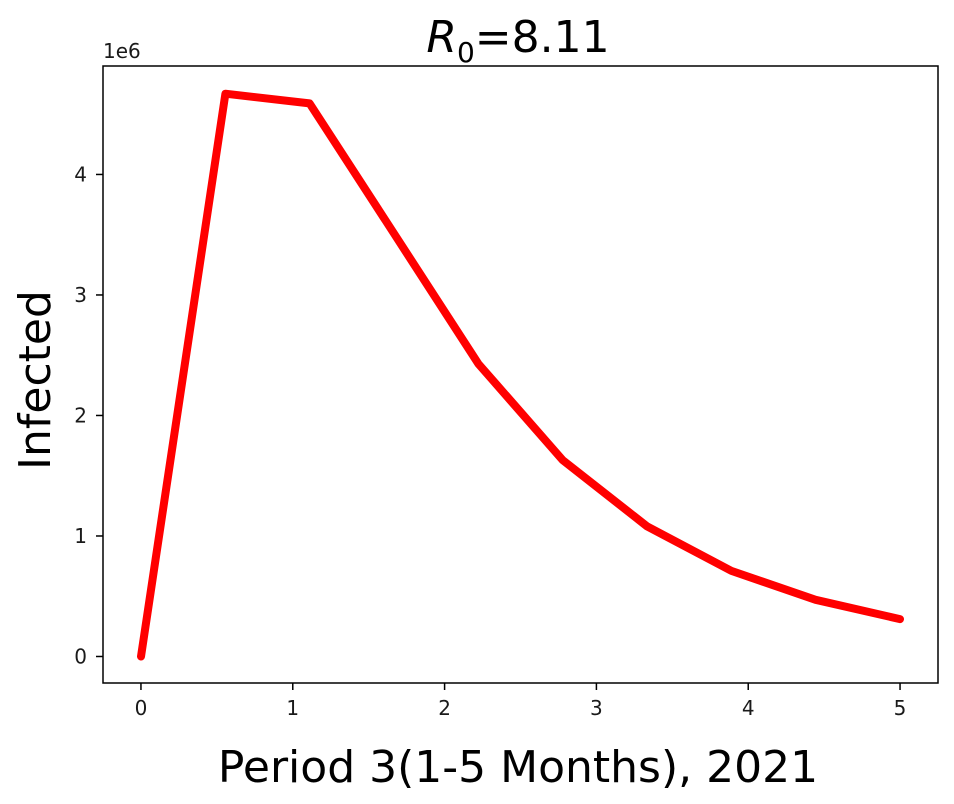  What do you see at coordinates (80, 295) in the screenshot?
I see `y-tick-label: 3` at bounding box center [80, 295].